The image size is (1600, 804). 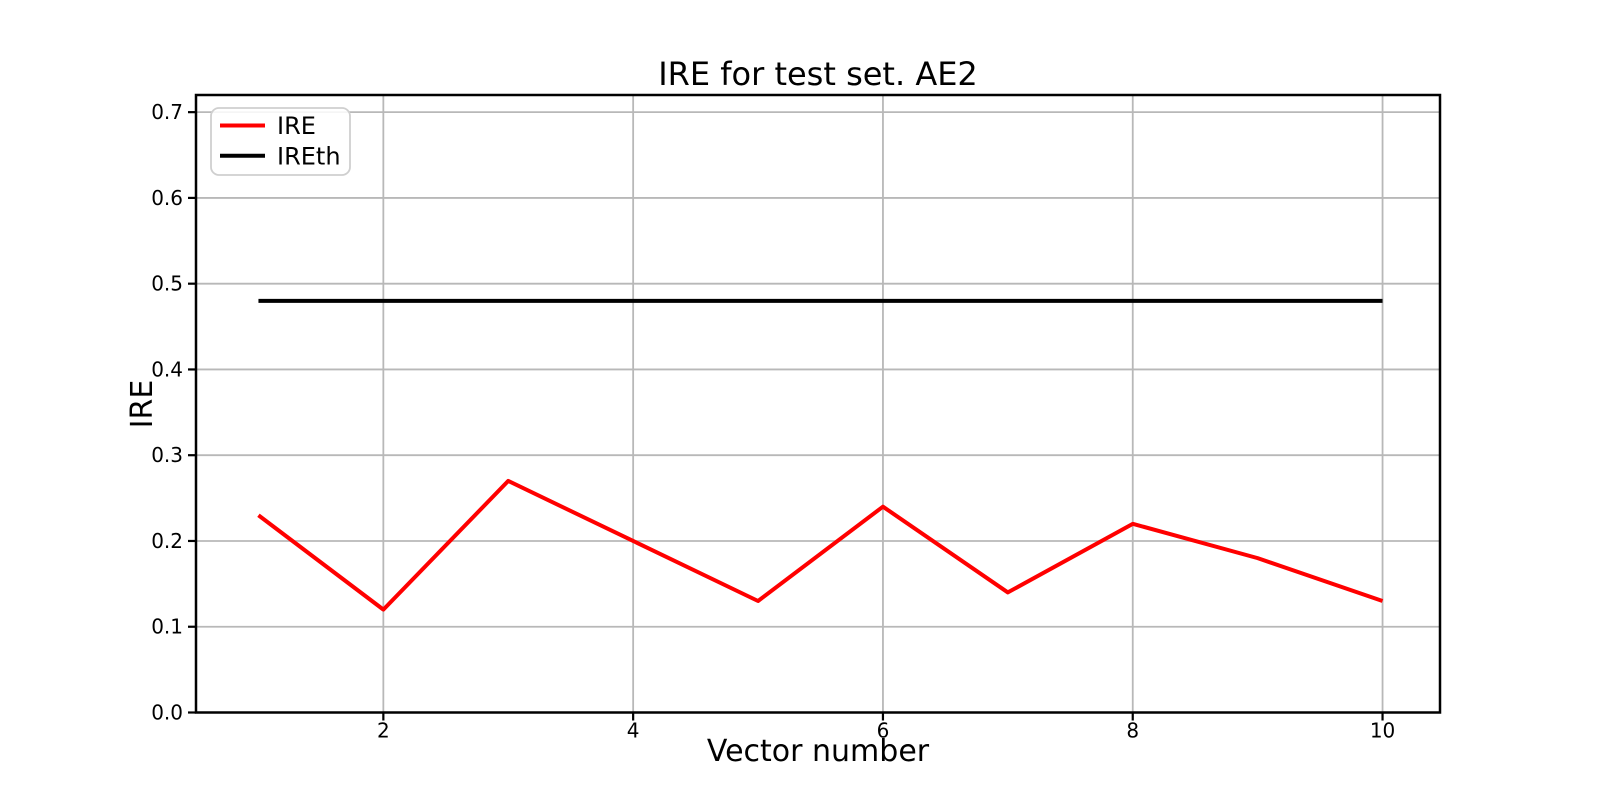 What do you see at coordinates (167, 198) in the screenshot?
I see `y-tick-label: 0.6` at bounding box center [167, 198].